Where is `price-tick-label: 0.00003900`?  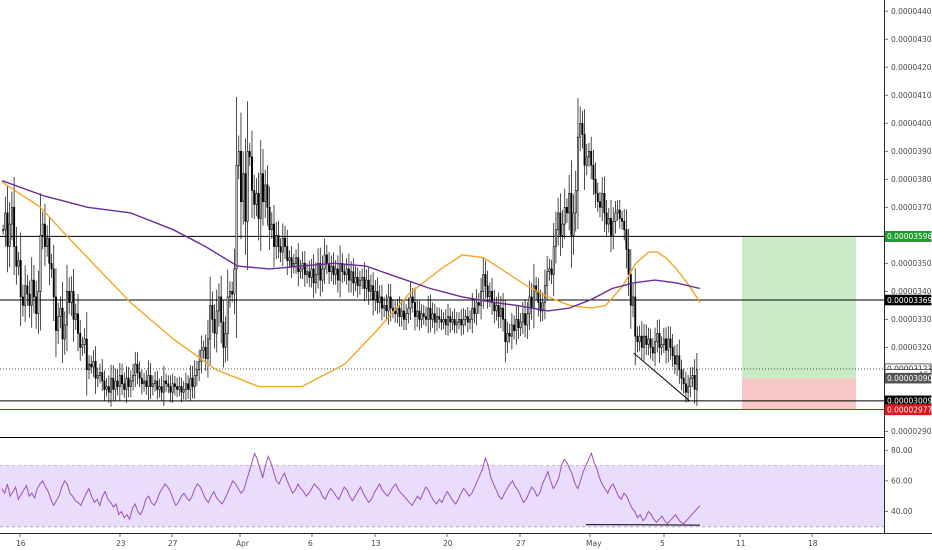 price-tick-label: 0.00003900 is located at coordinates (911, 151).